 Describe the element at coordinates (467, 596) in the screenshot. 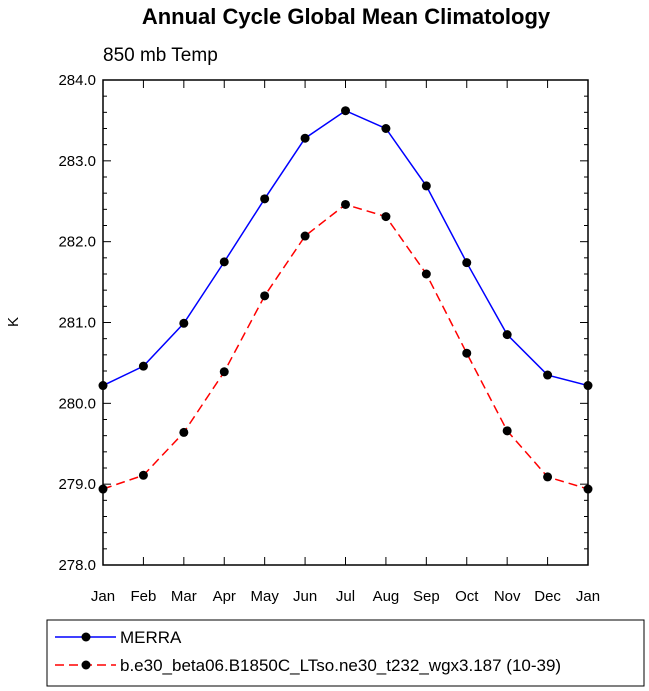

I see `x-tick-label: Oct` at that location.